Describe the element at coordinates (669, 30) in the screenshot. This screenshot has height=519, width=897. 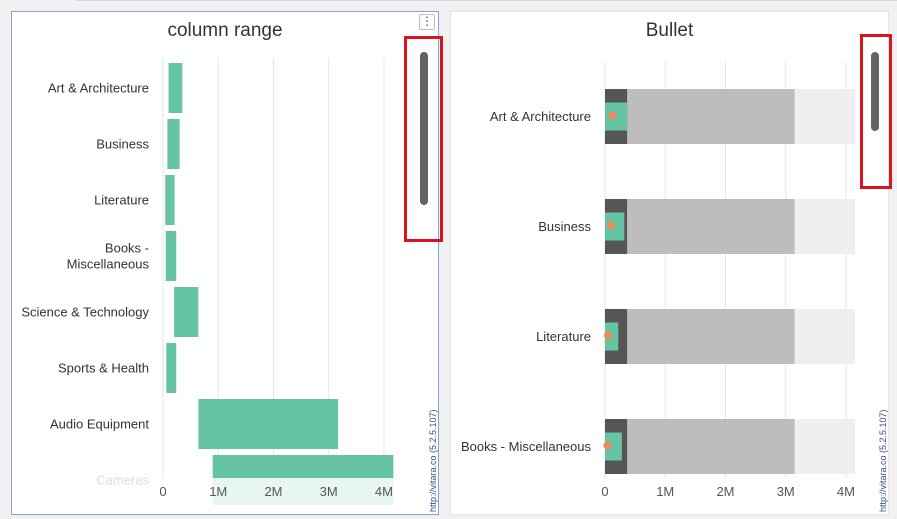
I see `panel-title: Bullet` at that location.